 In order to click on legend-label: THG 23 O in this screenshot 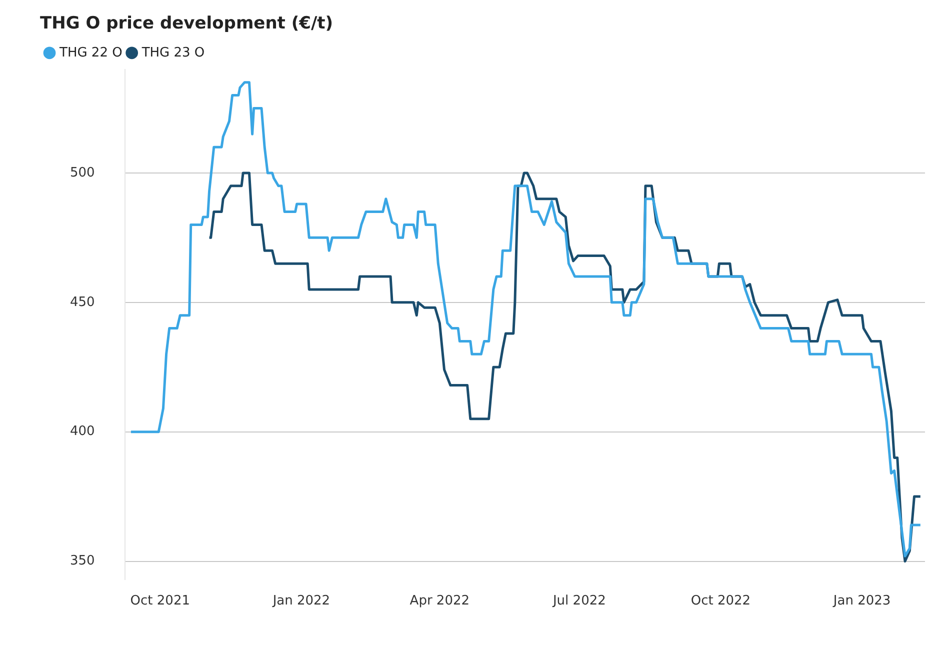, I will do `click(172, 52)`.